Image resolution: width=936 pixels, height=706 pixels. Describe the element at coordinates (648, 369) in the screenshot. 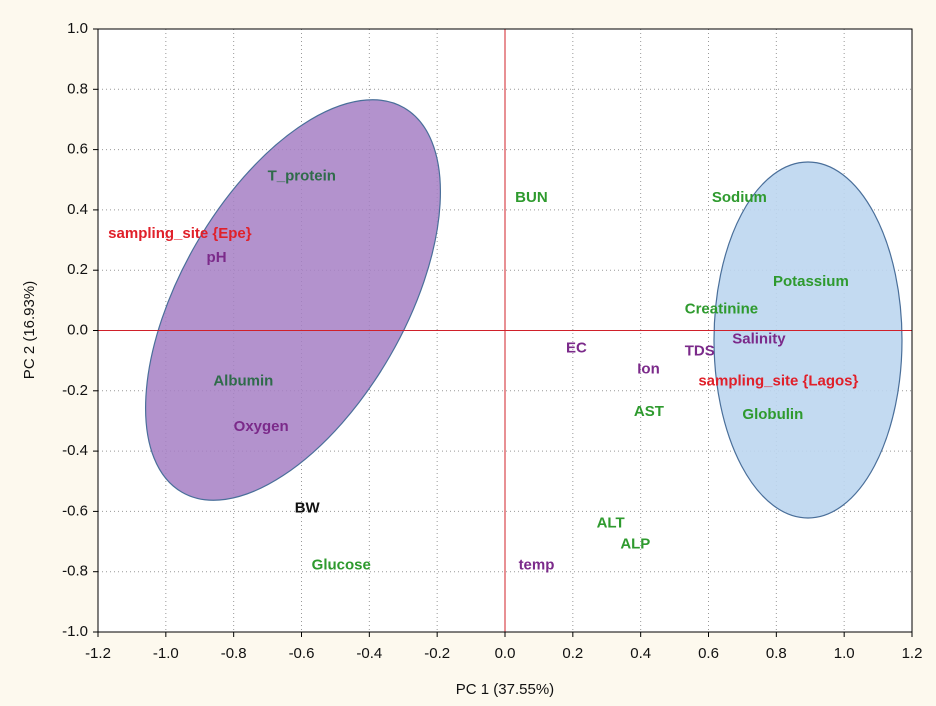

I see `point-label: Ion` at that location.